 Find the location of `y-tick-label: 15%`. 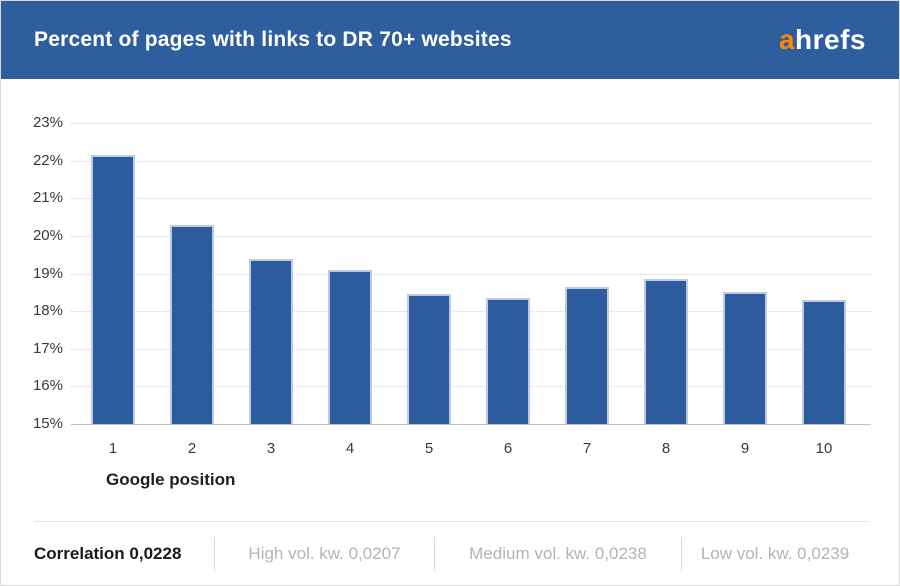

y-tick-label: 15% is located at coordinates (47, 423).